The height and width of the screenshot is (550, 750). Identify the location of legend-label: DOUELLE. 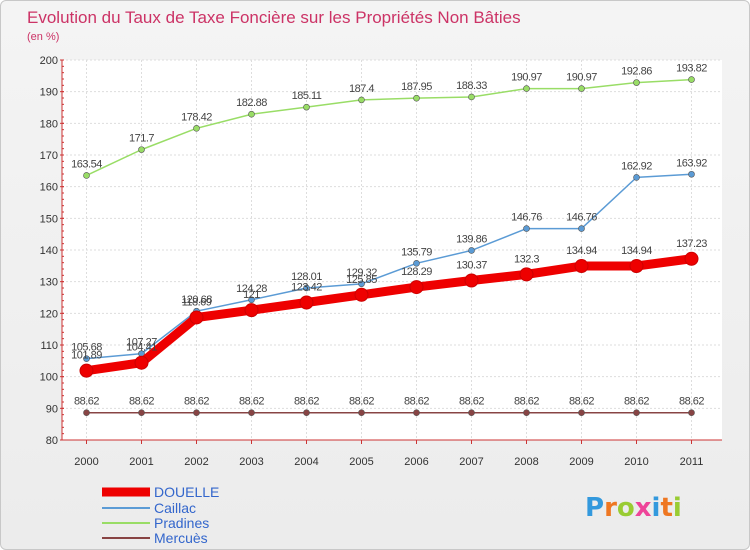
(186, 492).